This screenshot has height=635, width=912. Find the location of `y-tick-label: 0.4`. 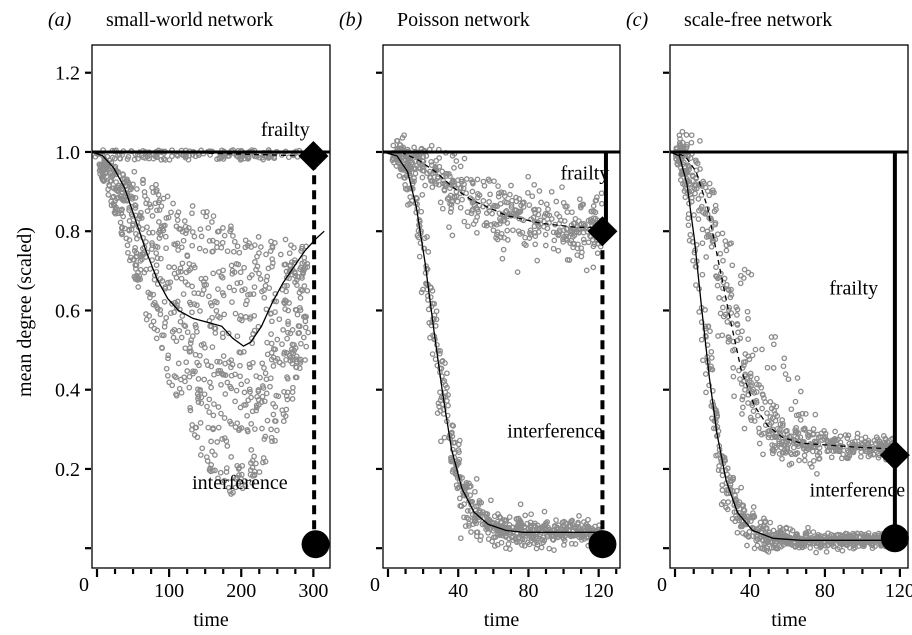

y-tick-label: 0.4 is located at coordinates (67, 391).